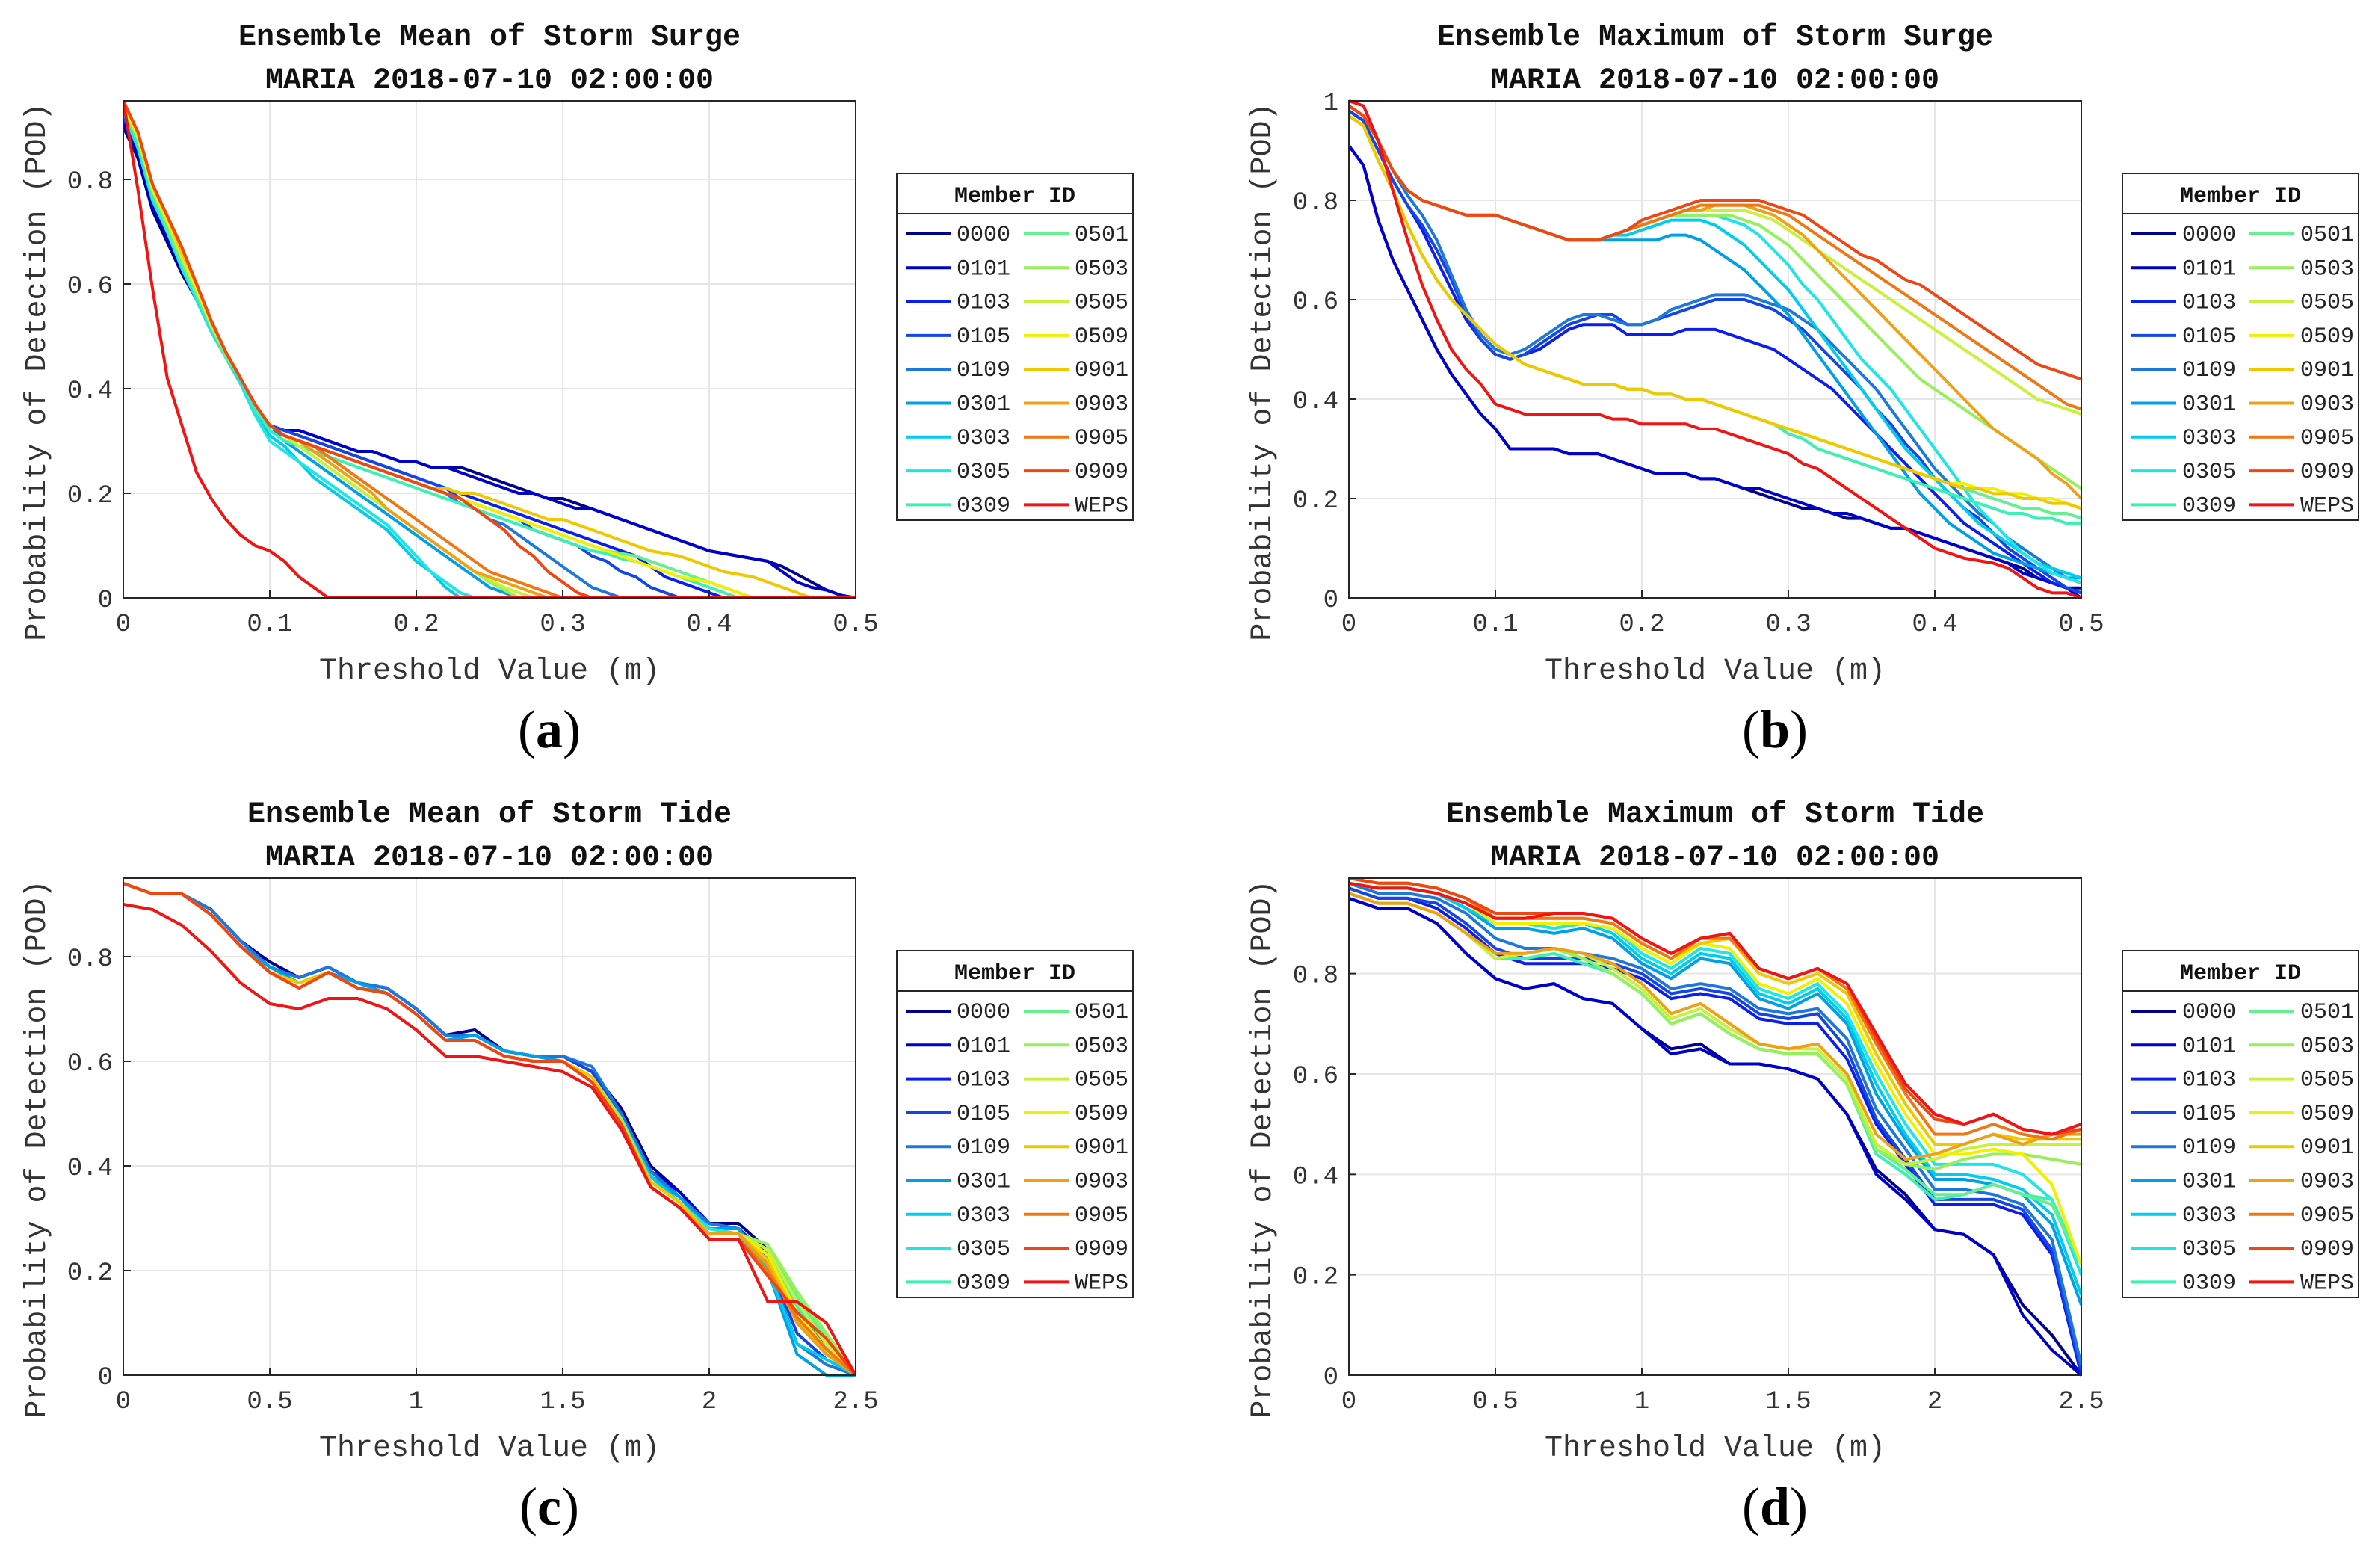 The width and height of the screenshot is (2375, 1568). Describe the element at coordinates (2327, 405) in the screenshot. I see `legend-label: 0903` at that location.